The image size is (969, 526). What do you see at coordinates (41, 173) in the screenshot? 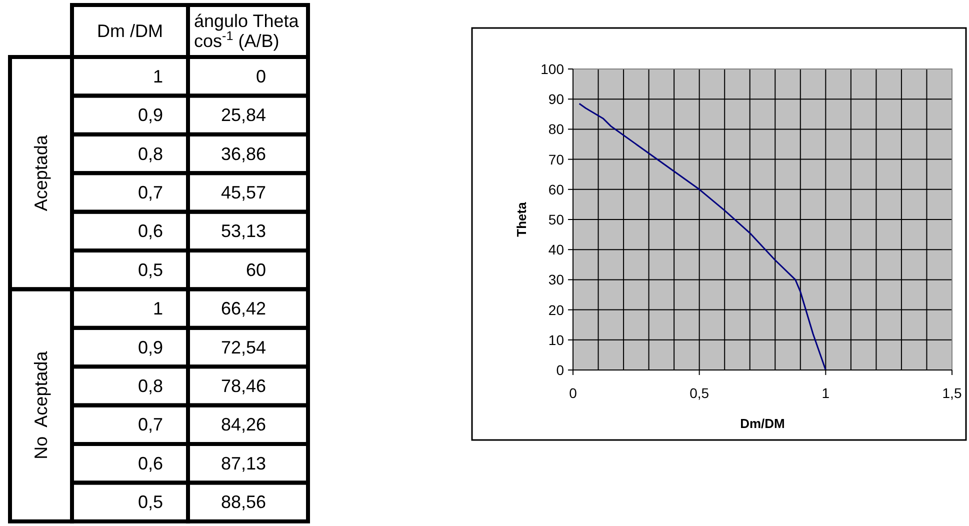
I see `text: Aceptada` at bounding box center [41, 173].